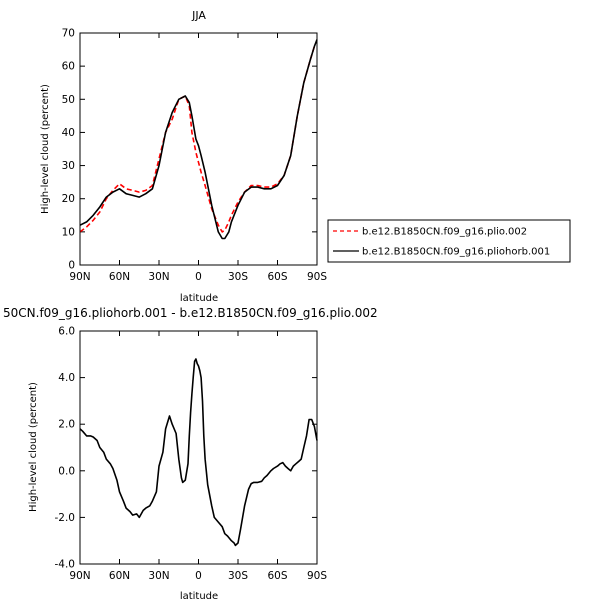 The image size is (609, 609). I want to click on bottom-x-tick-label: 90N, so click(79, 576).